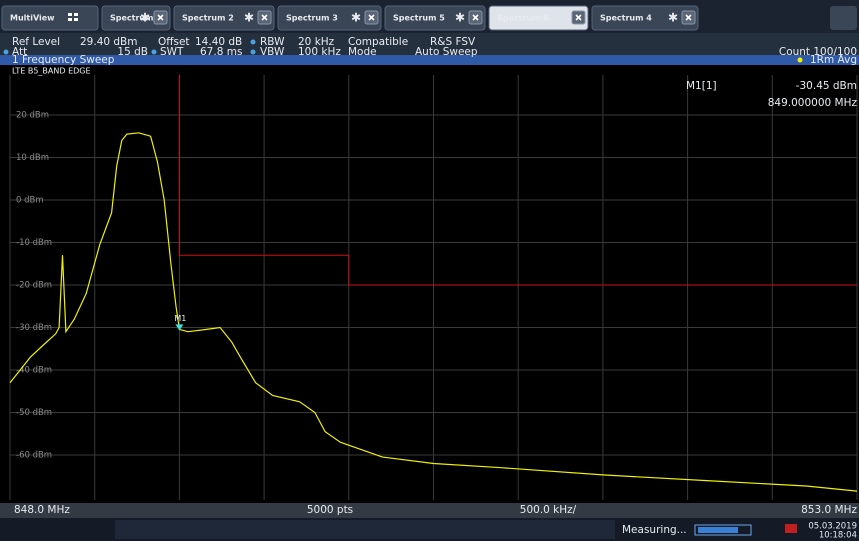  What do you see at coordinates (34, 455) in the screenshot?
I see `y-tick-label: -60 dBm` at bounding box center [34, 455].